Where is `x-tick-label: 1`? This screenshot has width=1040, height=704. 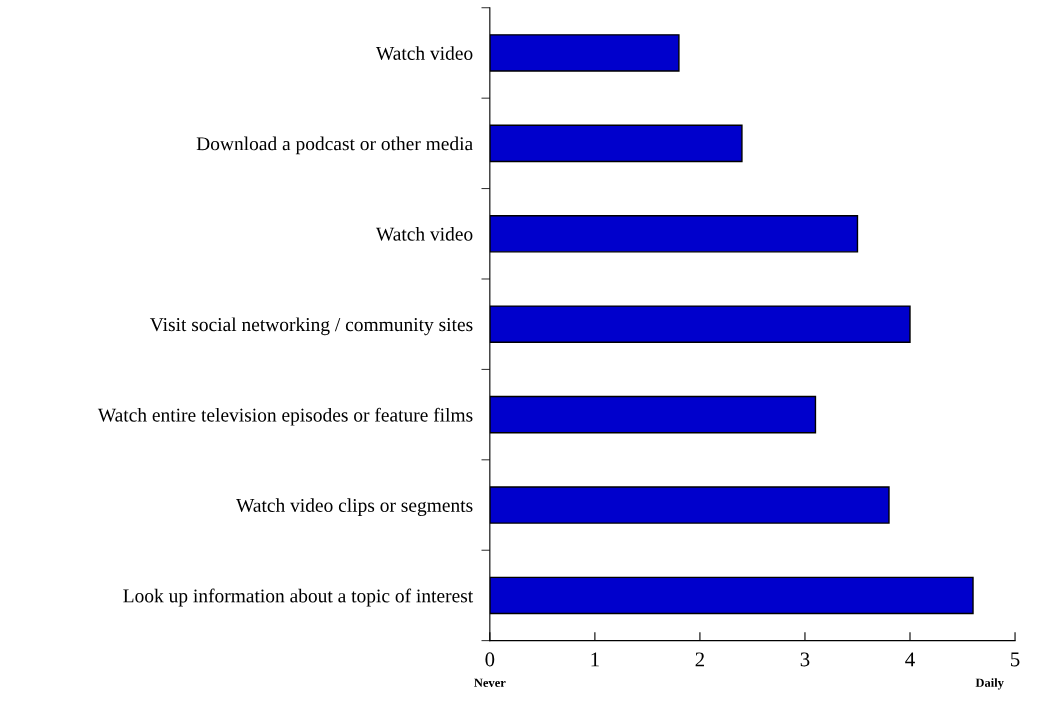 x-tick-label: 1 is located at coordinates (595, 659).